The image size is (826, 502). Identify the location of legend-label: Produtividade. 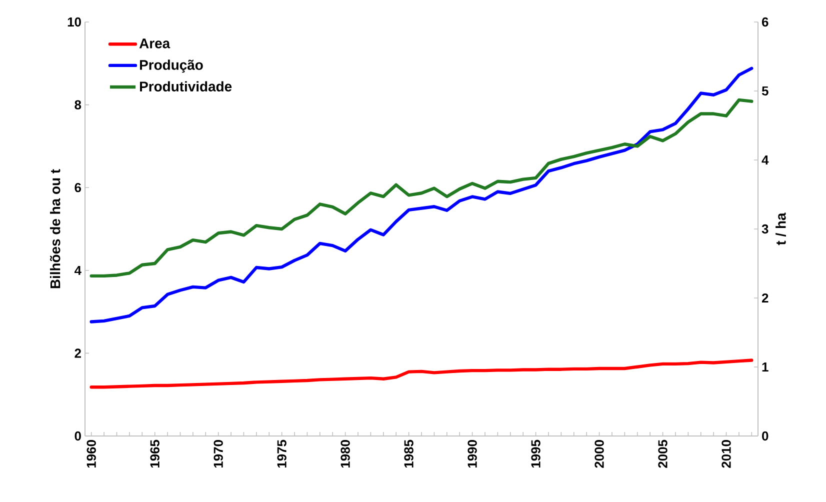
(186, 86).